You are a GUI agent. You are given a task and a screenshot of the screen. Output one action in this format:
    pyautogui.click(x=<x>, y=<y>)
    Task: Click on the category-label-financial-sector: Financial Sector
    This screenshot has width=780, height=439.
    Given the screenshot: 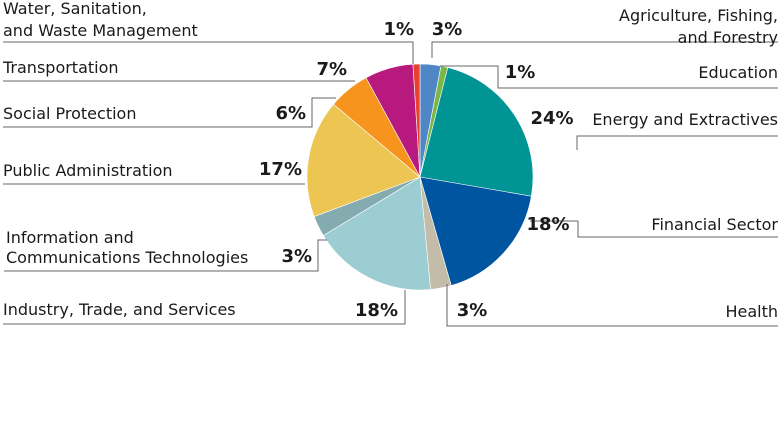 What is the action you would take?
    pyautogui.click(x=714, y=224)
    